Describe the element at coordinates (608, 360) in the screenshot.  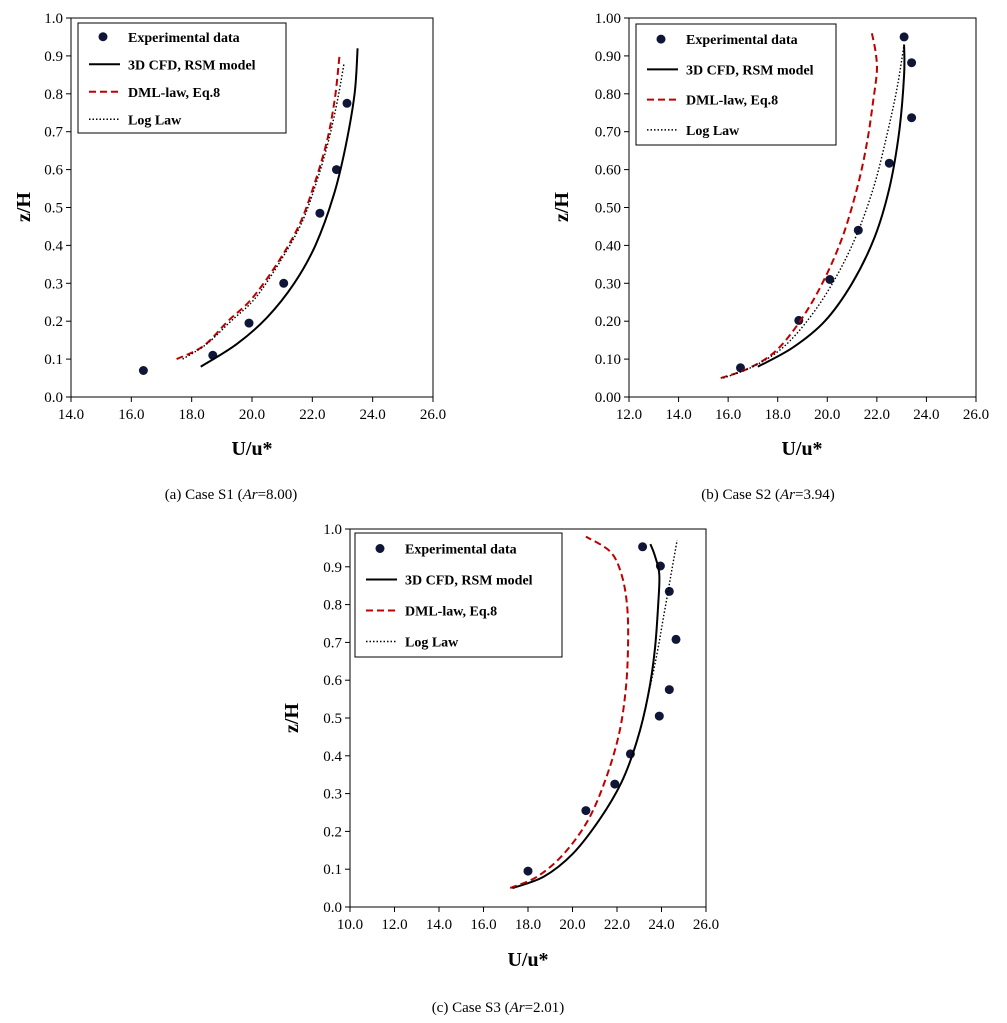
I see `y-tick-label: 0.10` at that location.